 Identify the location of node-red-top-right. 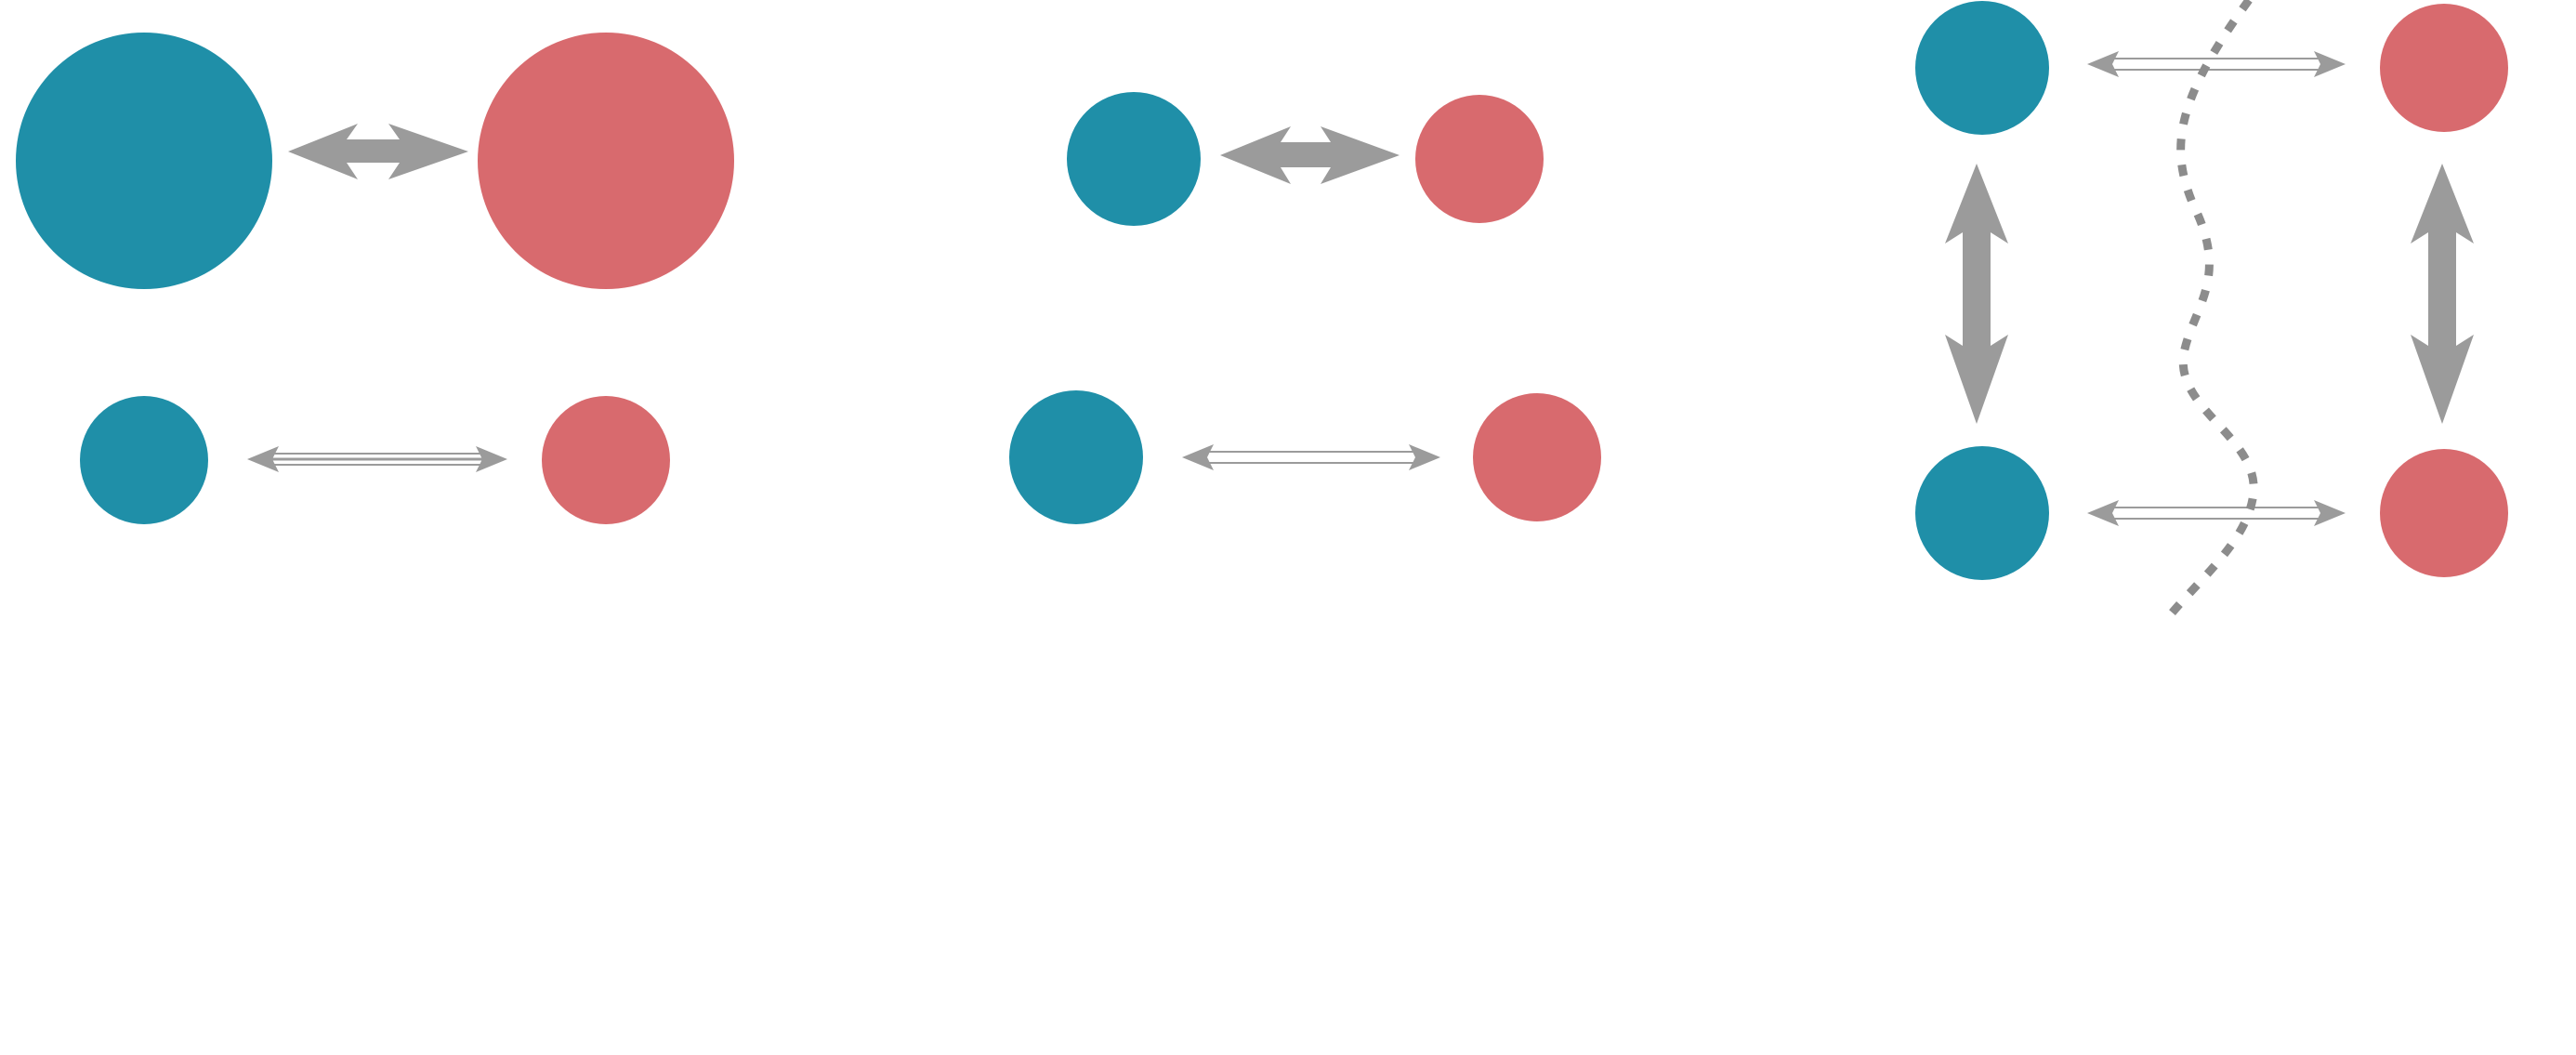
(2444, 68).